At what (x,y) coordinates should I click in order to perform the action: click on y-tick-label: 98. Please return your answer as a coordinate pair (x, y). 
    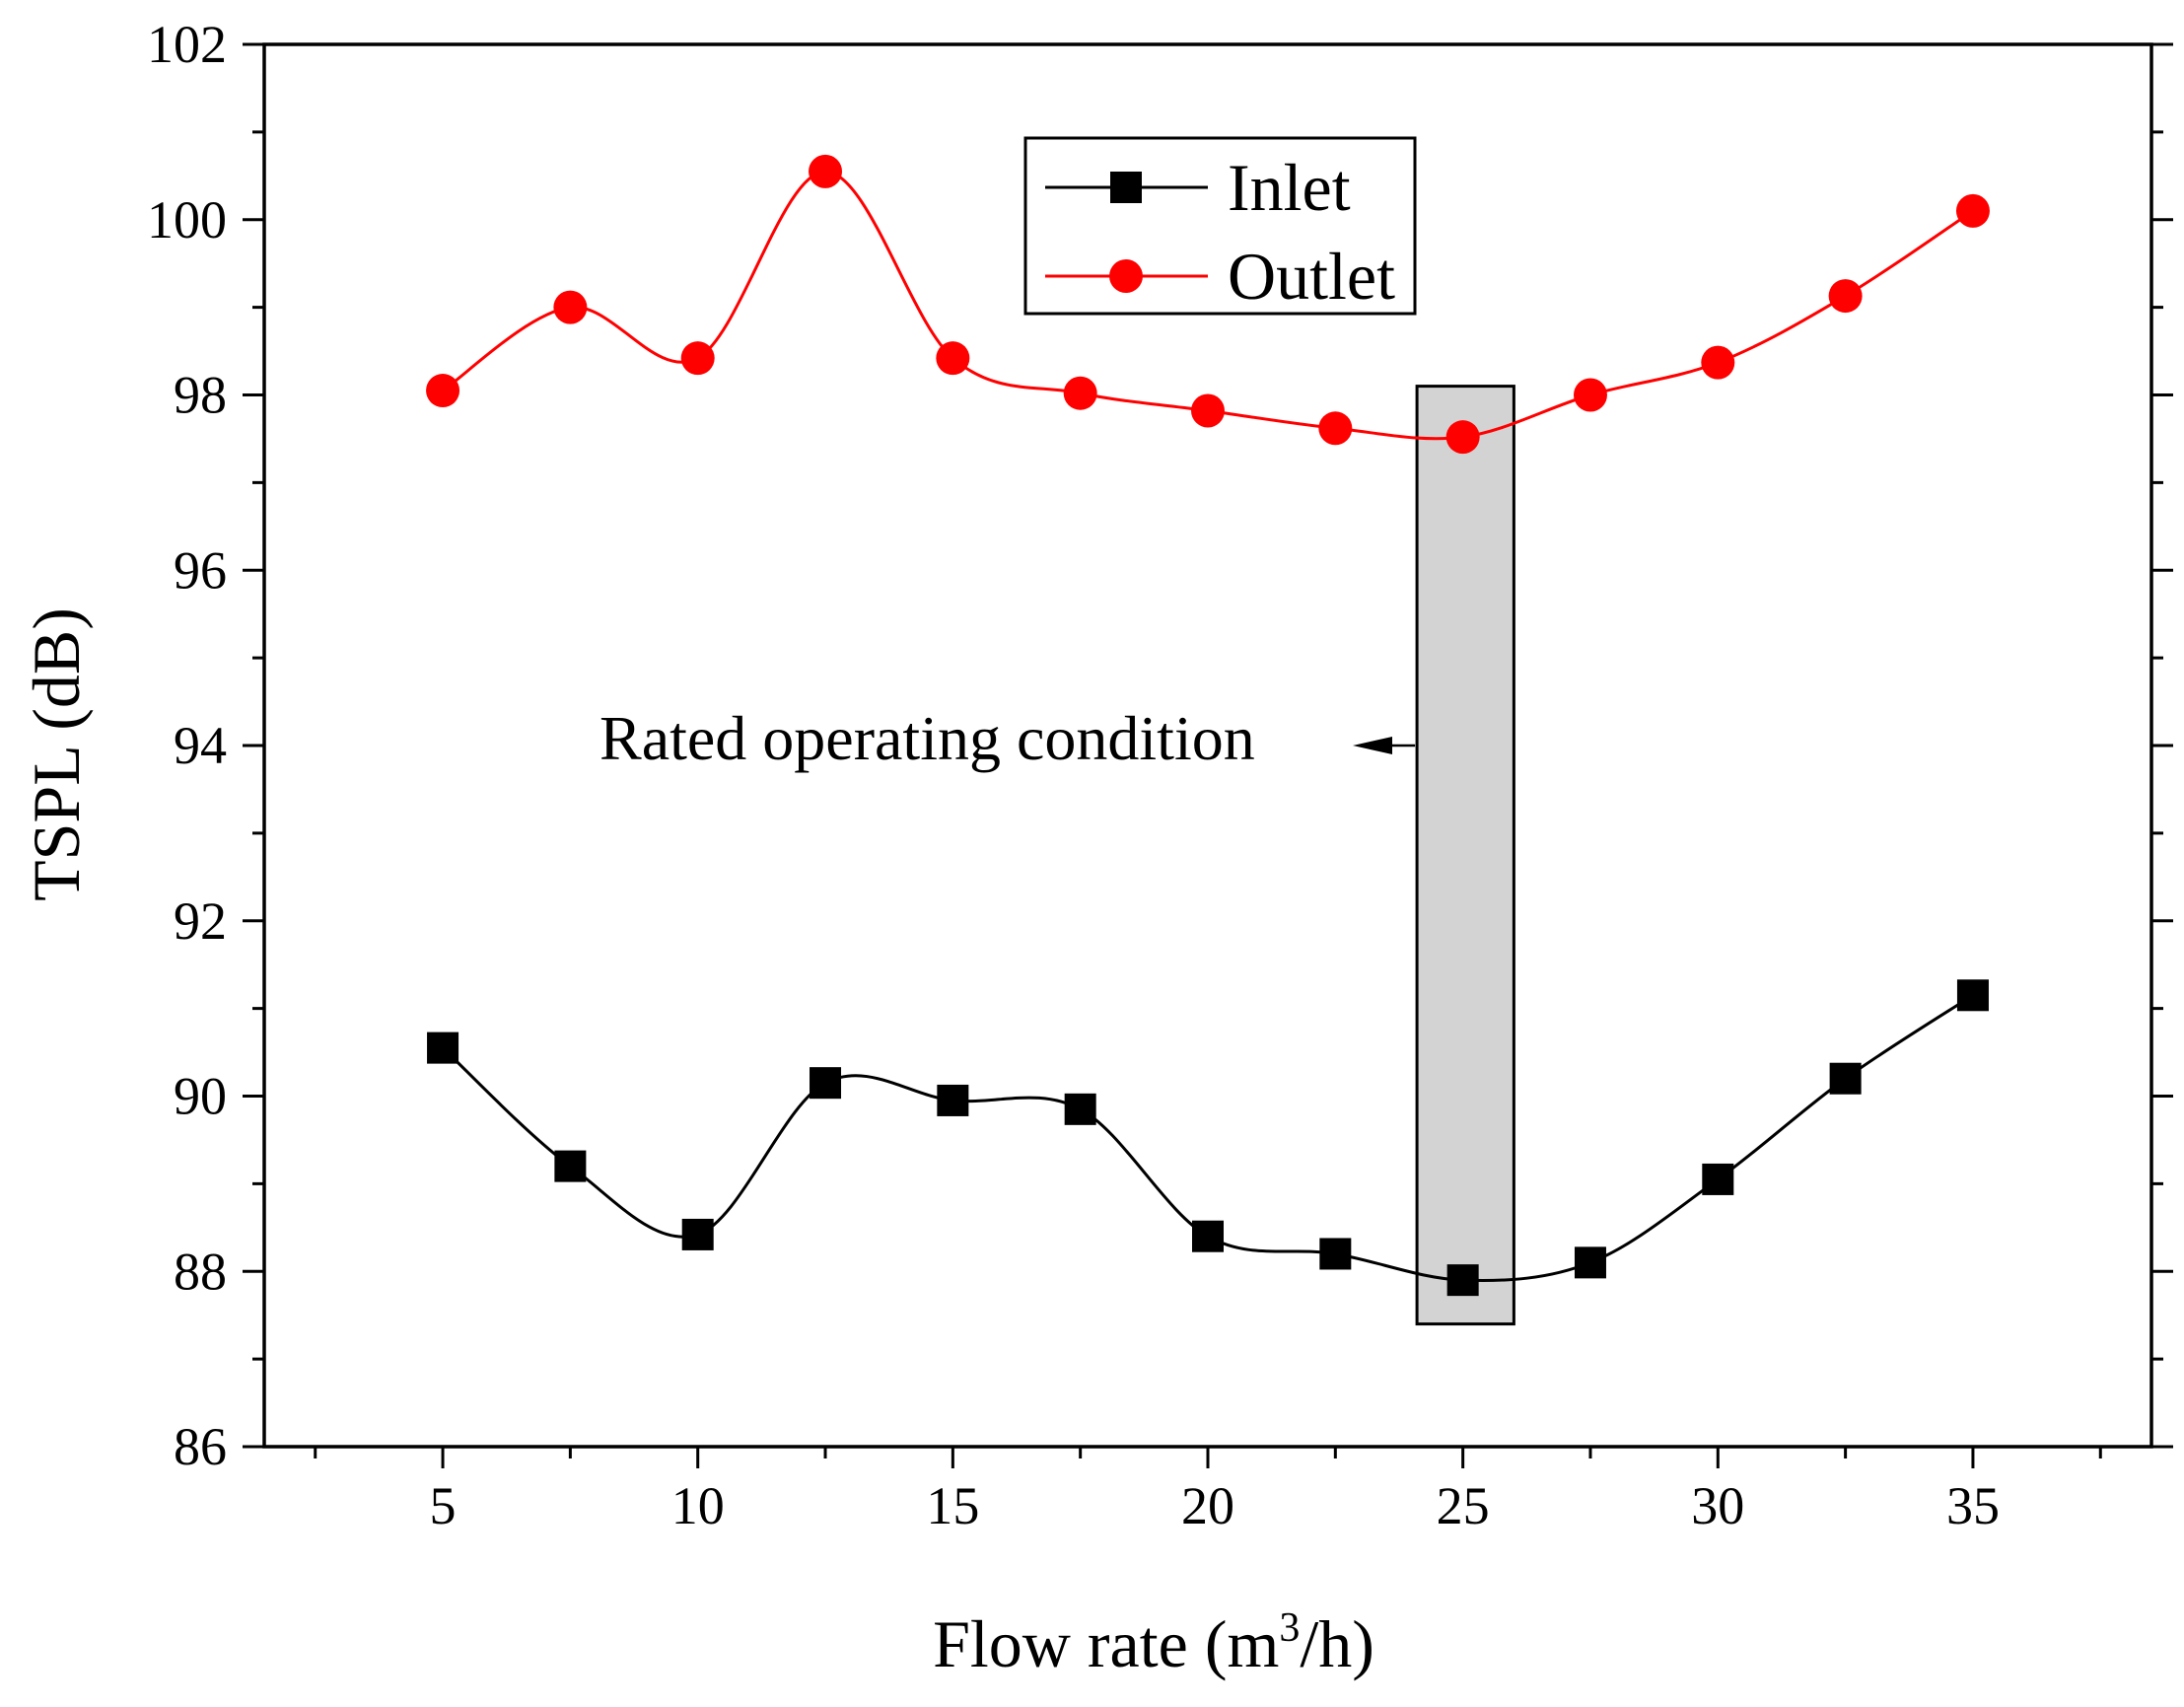
    Looking at the image, I should click on (200, 395).